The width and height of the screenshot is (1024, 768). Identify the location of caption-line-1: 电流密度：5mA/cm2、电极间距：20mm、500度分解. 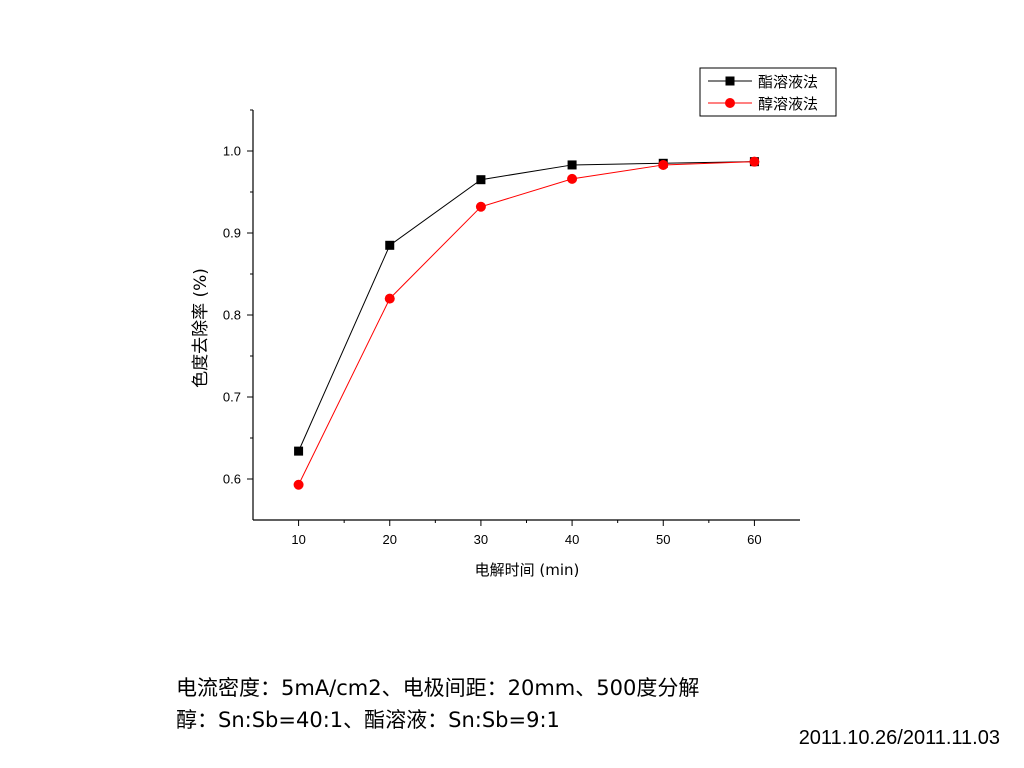
(438, 688).